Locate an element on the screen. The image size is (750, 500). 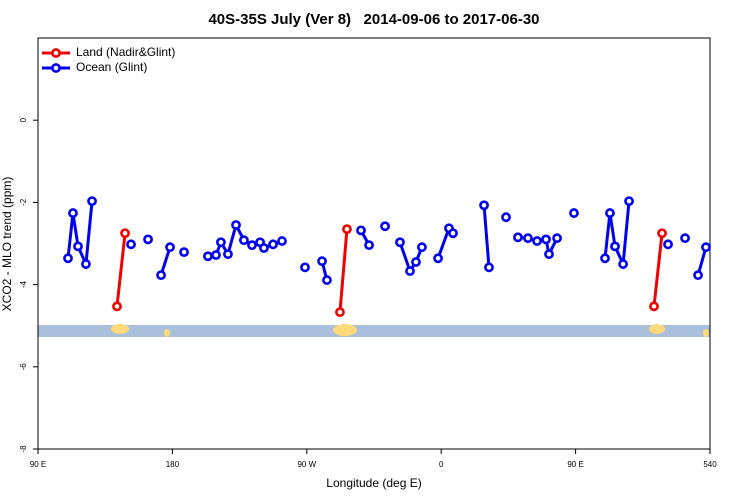
y-tick-label: -4 is located at coordinates (23, 284).